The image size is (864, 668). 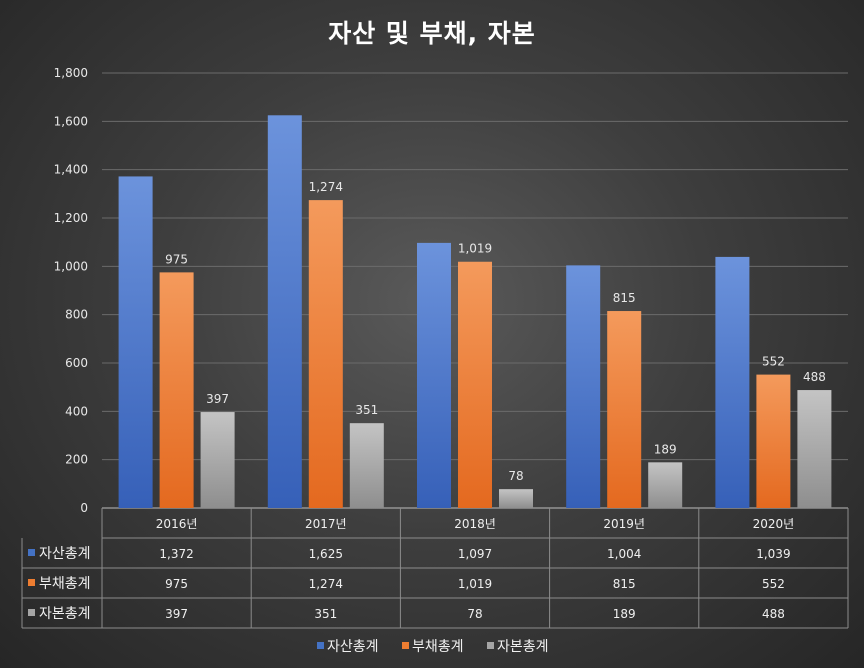 What do you see at coordinates (583, 386) in the screenshot?
I see `bar-자산총계-2019년` at bounding box center [583, 386].